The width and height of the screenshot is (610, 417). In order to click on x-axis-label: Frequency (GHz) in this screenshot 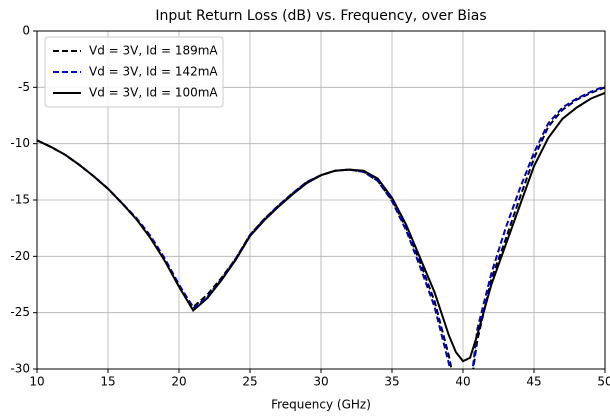, I will do `click(321, 405)`.